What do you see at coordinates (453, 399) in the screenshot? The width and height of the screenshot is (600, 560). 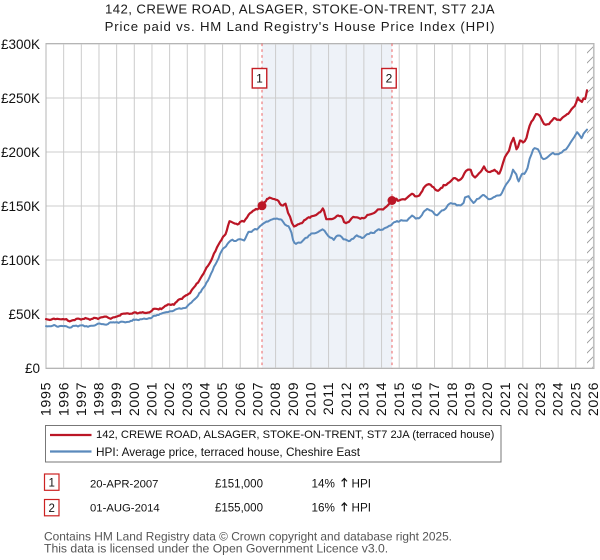 I see `svg-text: 2018` at bounding box center [453, 399].